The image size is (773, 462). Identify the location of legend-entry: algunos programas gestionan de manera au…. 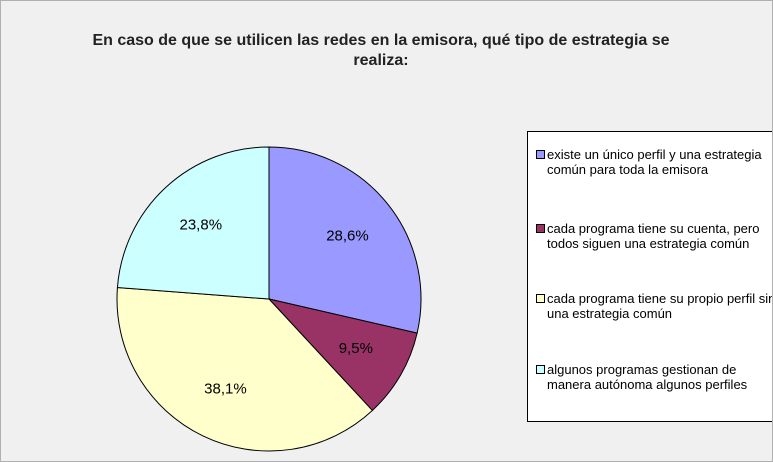
(654, 377).